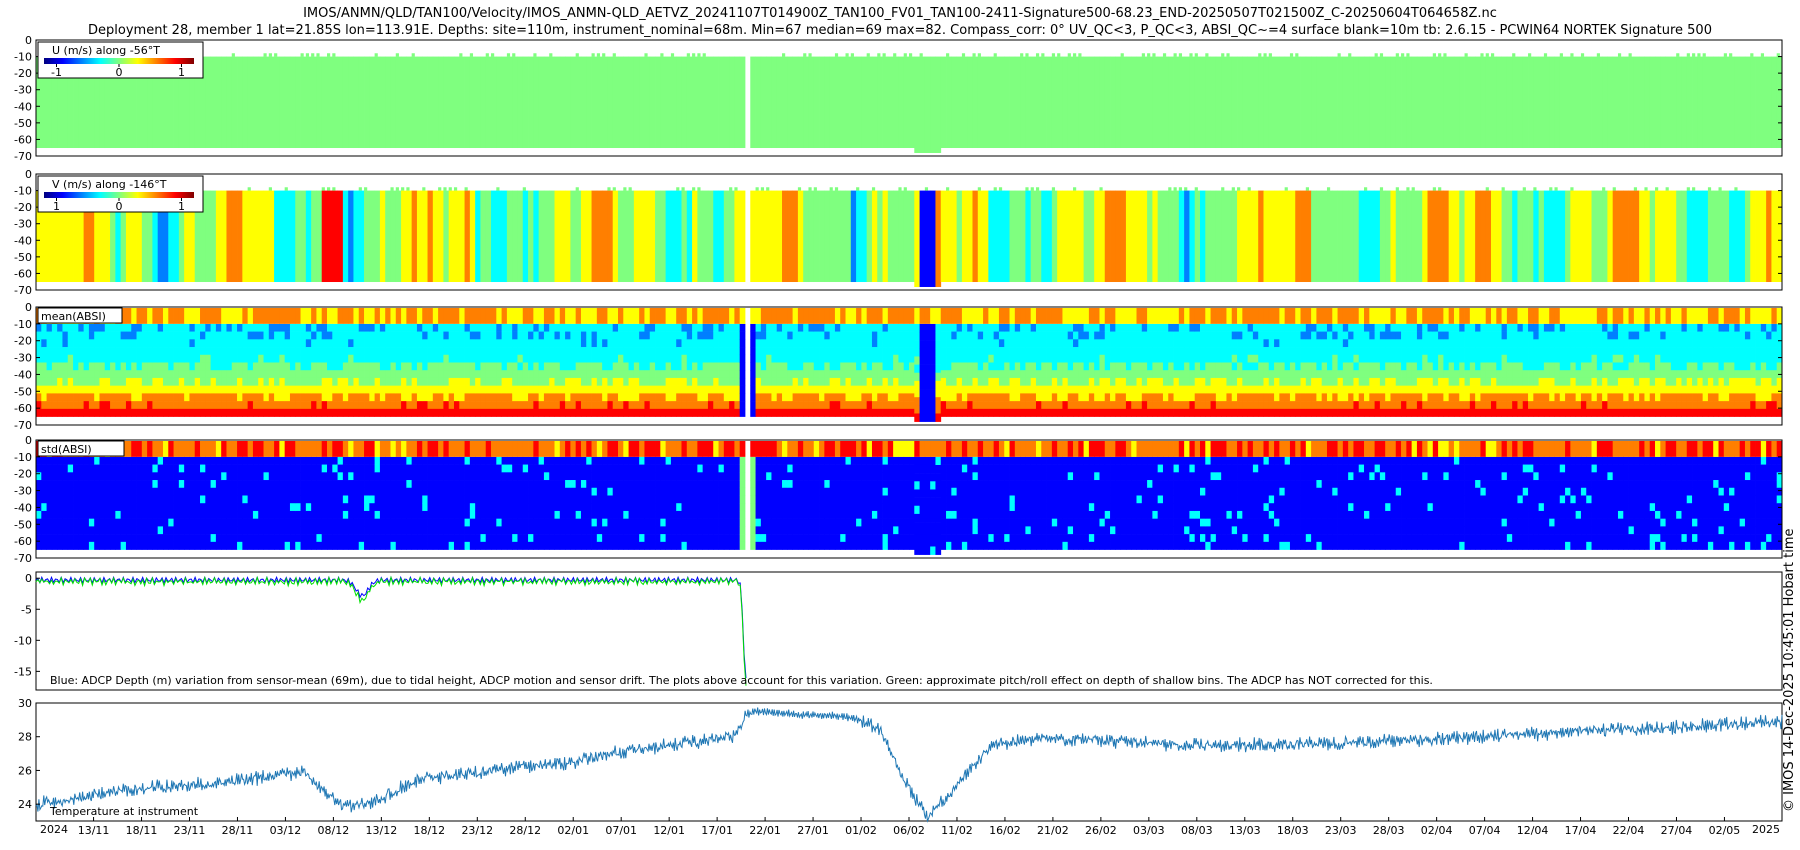 Image resolution: width=1800 pixels, height=850 pixels. What do you see at coordinates (23, 57) in the screenshot?
I see `y-tick-label: -10` at bounding box center [23, 57].